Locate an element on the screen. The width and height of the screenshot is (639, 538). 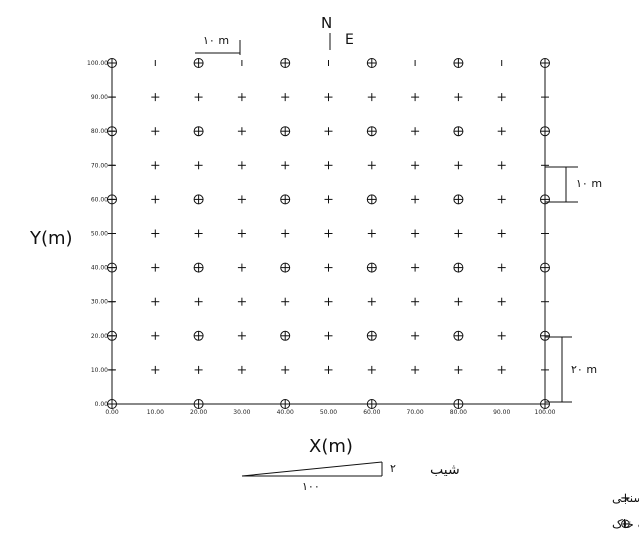
slope-label: شیب is located at coordinates (445, 470).